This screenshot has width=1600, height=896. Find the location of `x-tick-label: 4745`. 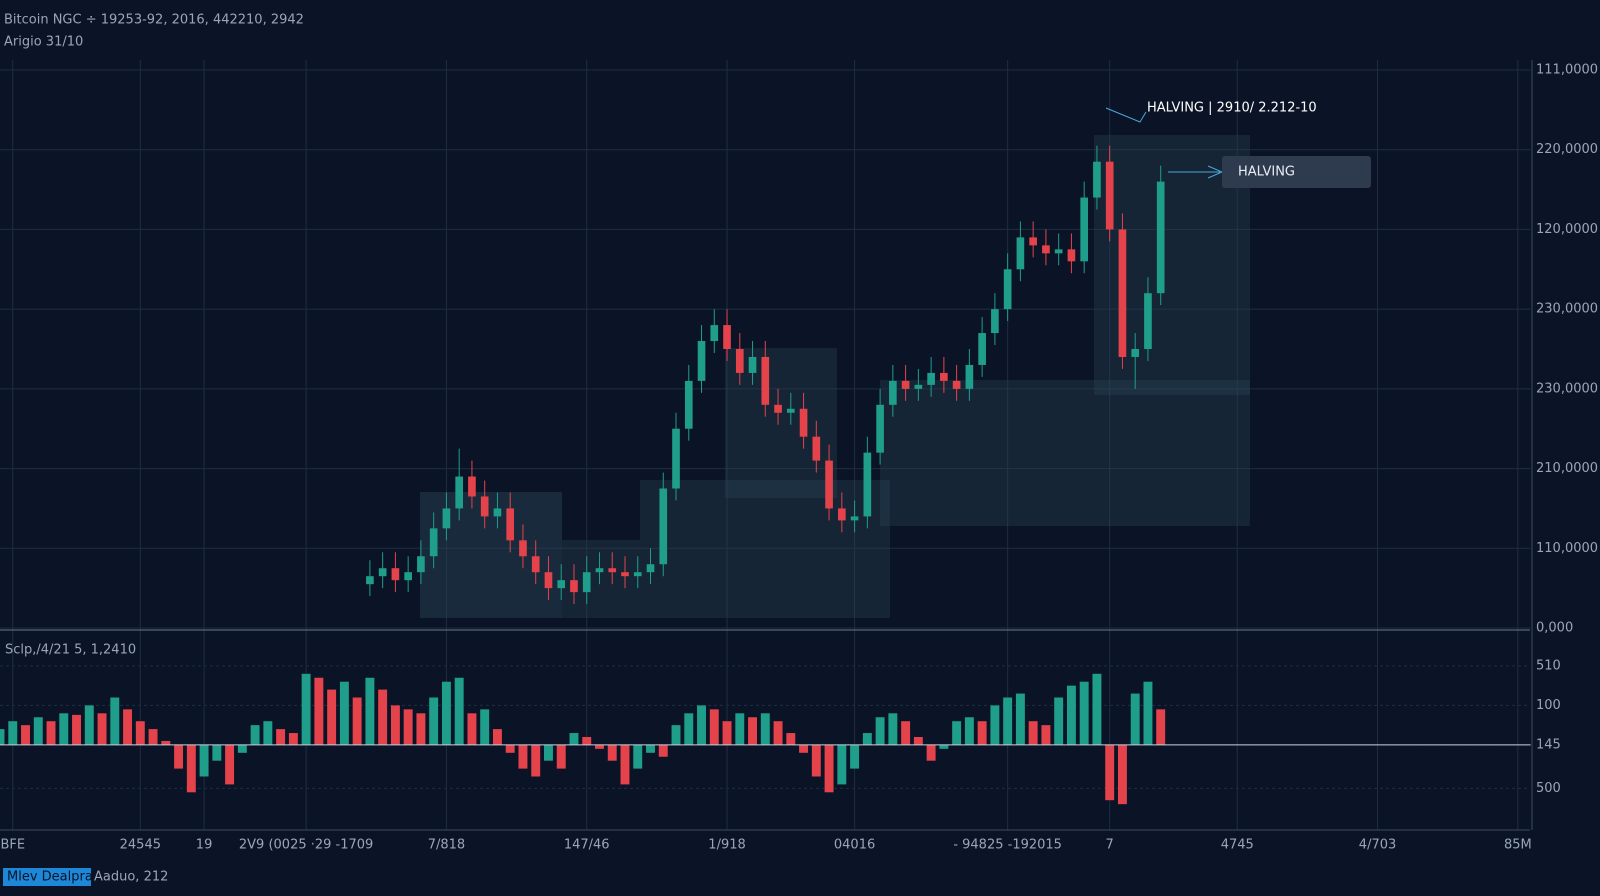

x-tick-label: 4745 is located at coordinates (1237, 845).